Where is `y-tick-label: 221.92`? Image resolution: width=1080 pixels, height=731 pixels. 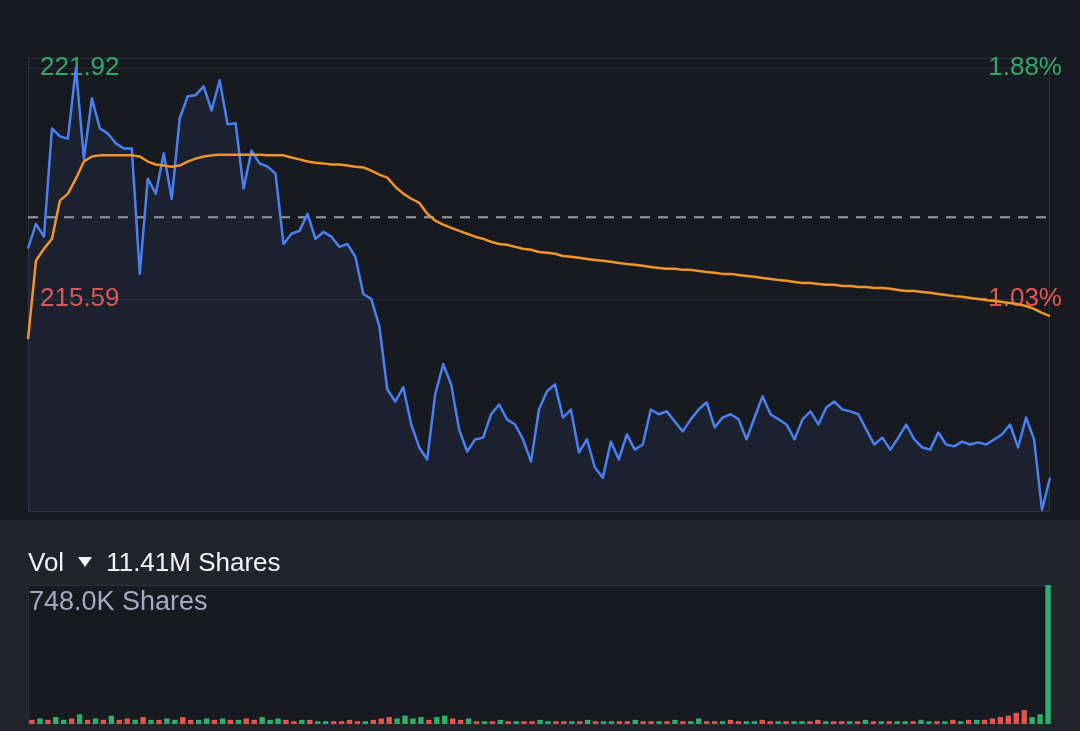 y-tick-label: 221.92 is located at coordinates (80, 66).